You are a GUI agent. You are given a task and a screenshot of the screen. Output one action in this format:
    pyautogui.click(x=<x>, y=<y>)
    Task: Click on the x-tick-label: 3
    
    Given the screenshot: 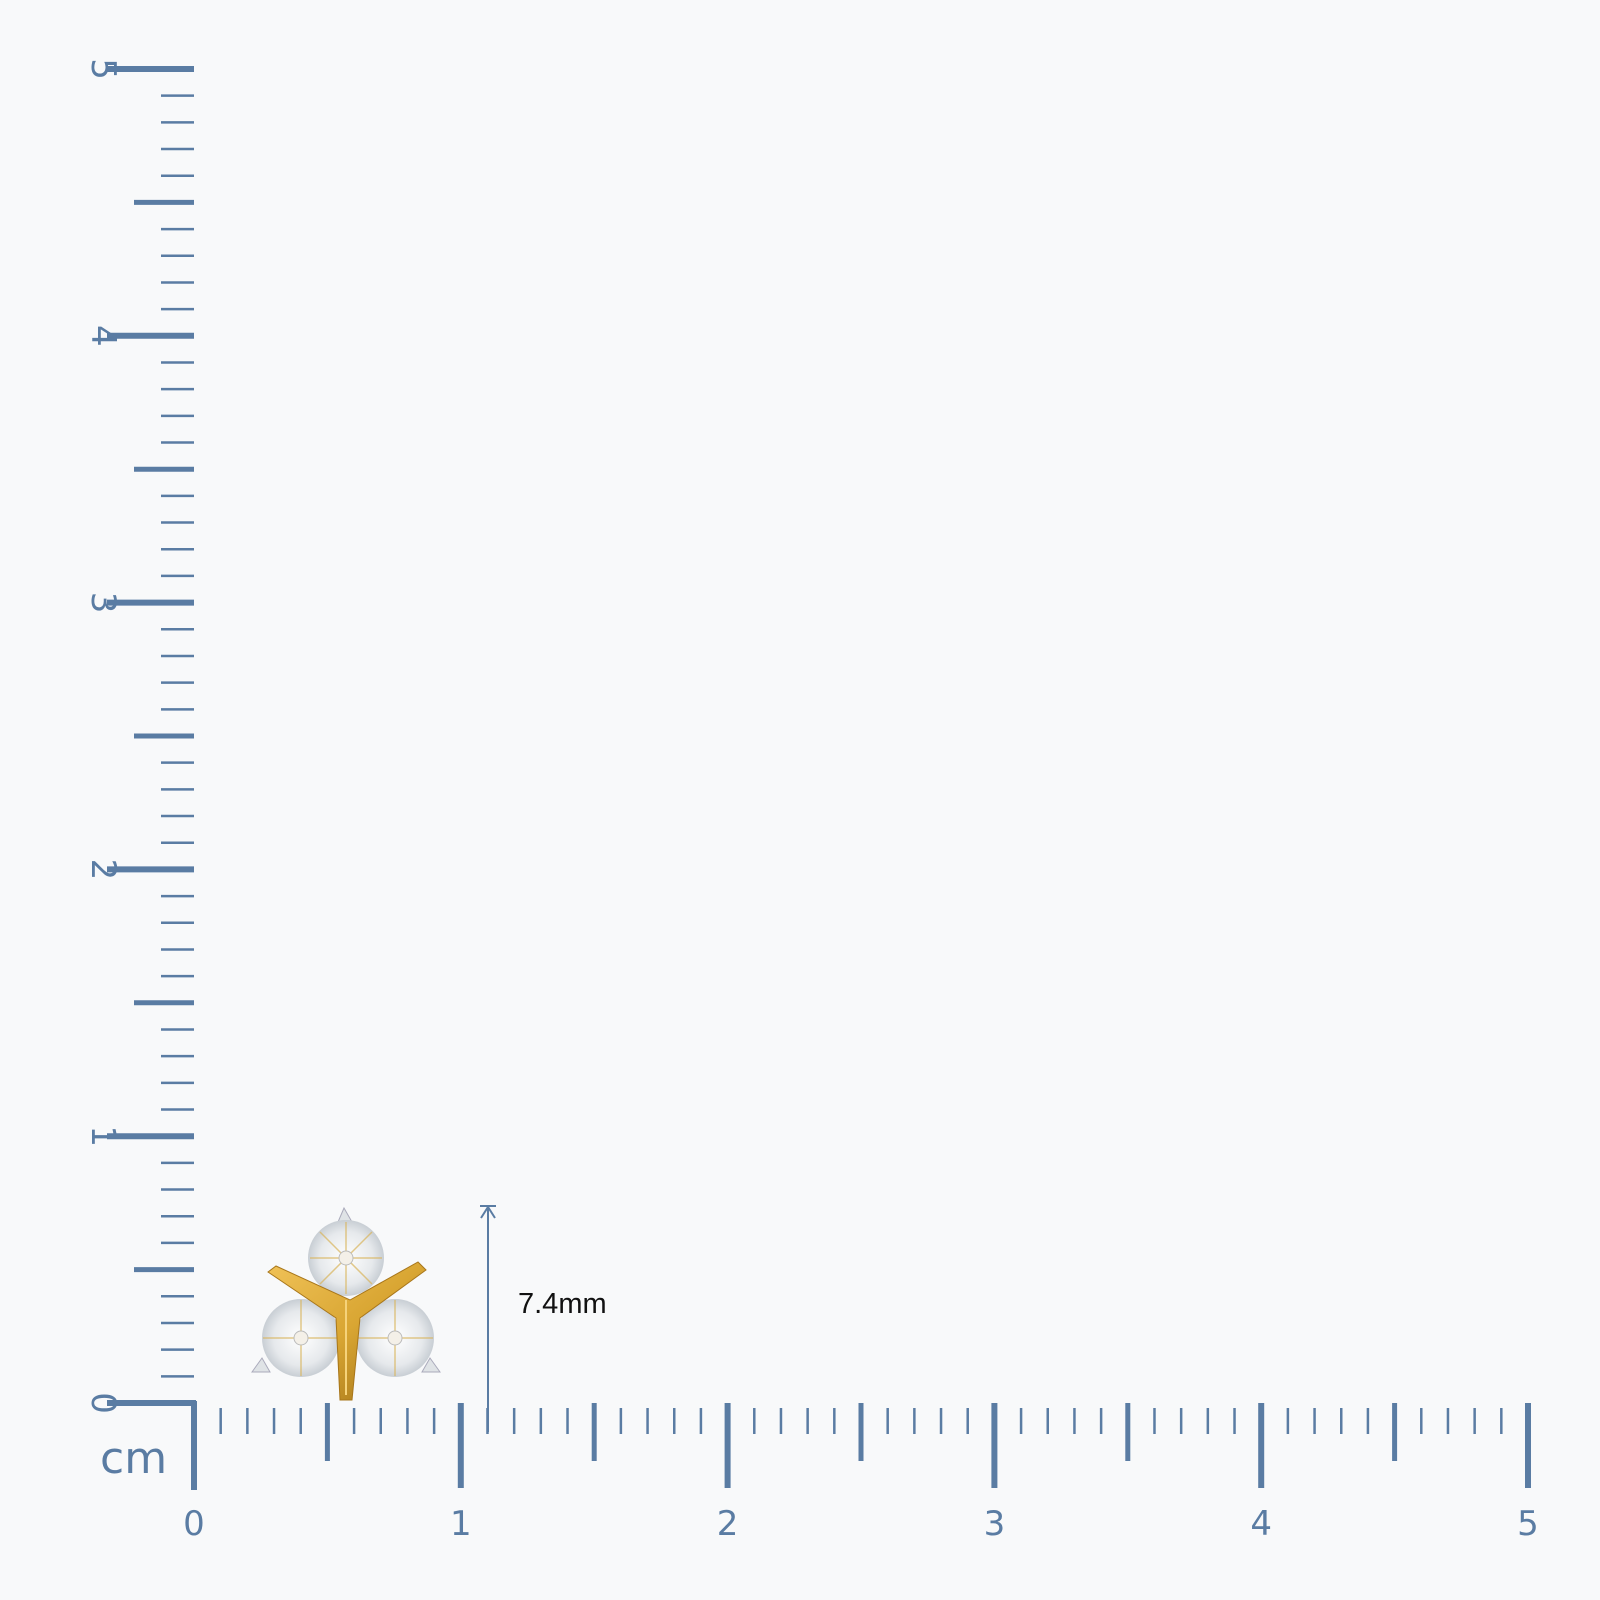 What is the action you would take?
    pyautogui.click(x=995, y=1524)
    